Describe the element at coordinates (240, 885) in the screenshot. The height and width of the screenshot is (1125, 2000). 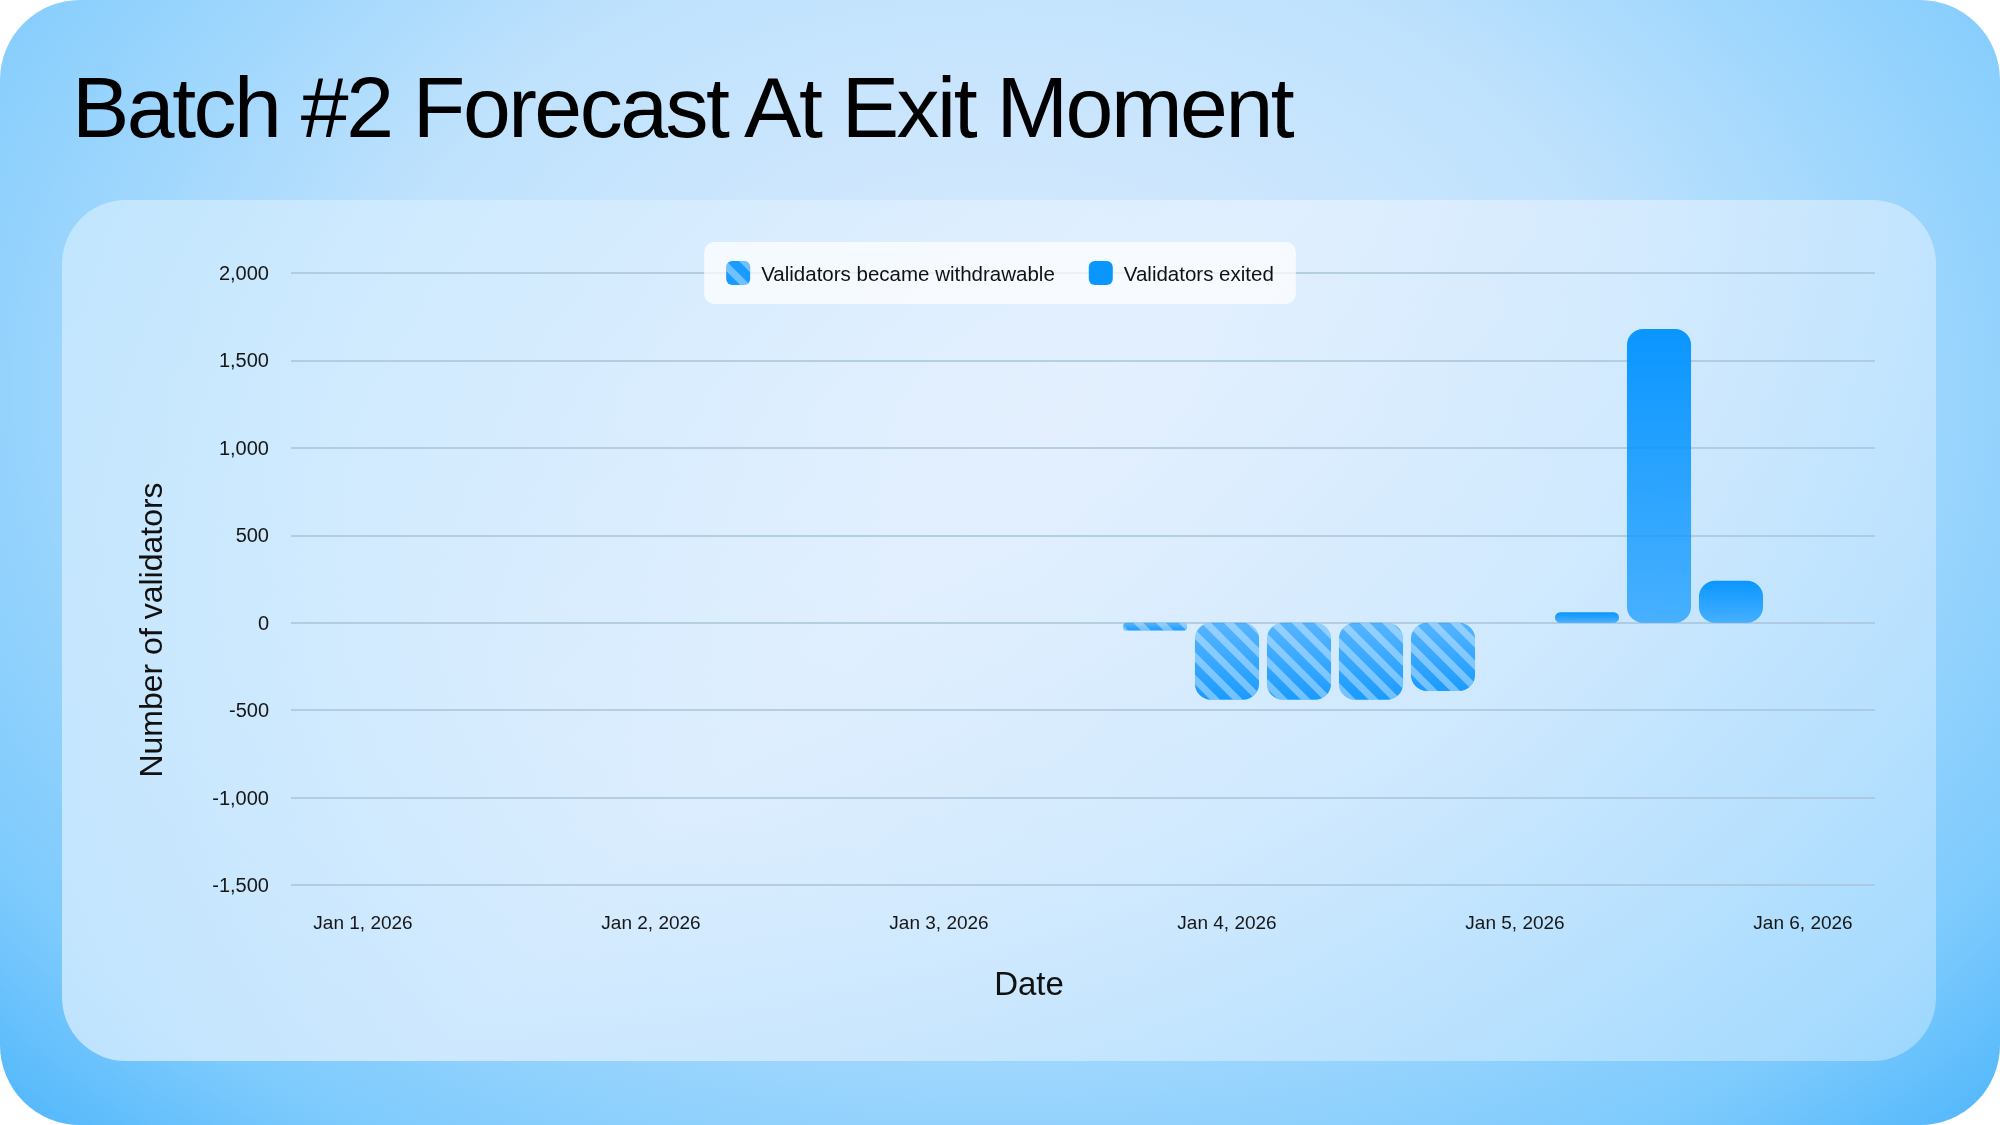
I see `y-tick-label: -1,500` at that location.